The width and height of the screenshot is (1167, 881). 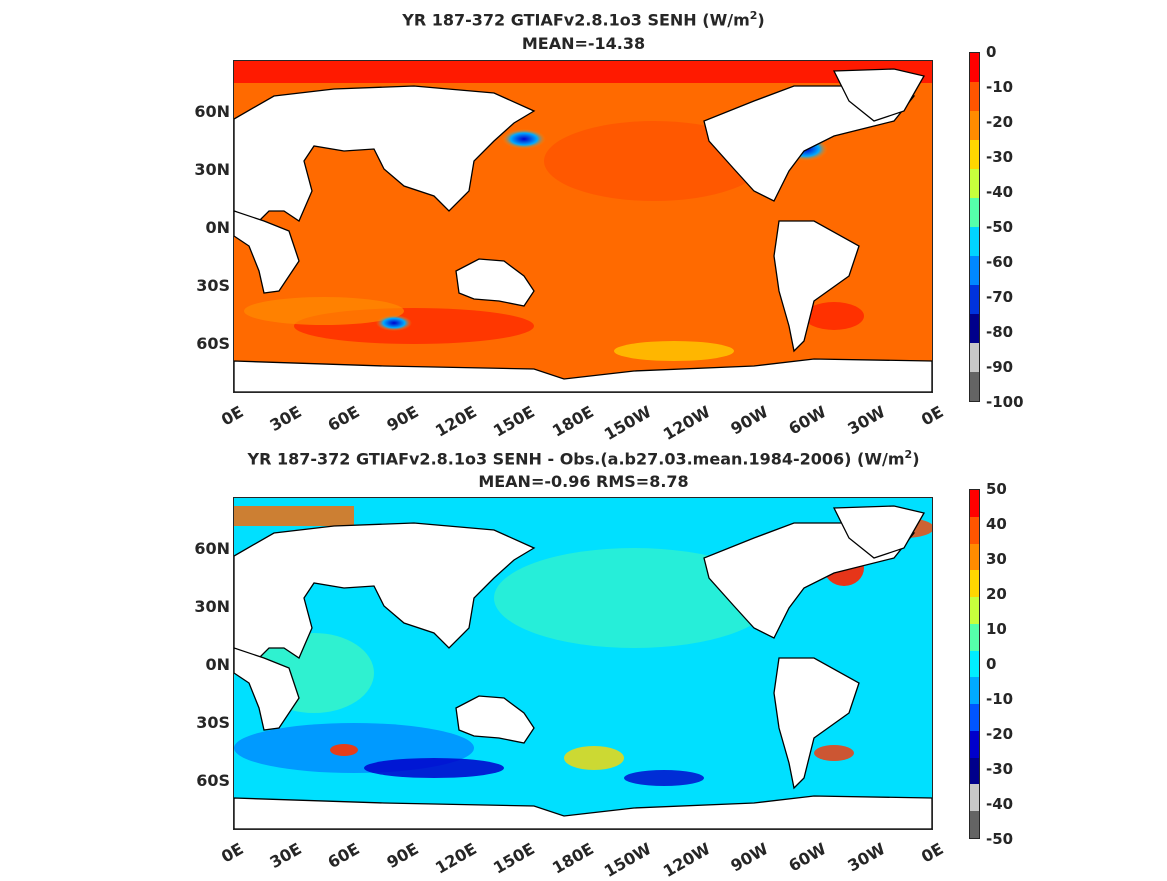 I want to click on bottom-colorbar-label: 0, so click(x=991, y=664).